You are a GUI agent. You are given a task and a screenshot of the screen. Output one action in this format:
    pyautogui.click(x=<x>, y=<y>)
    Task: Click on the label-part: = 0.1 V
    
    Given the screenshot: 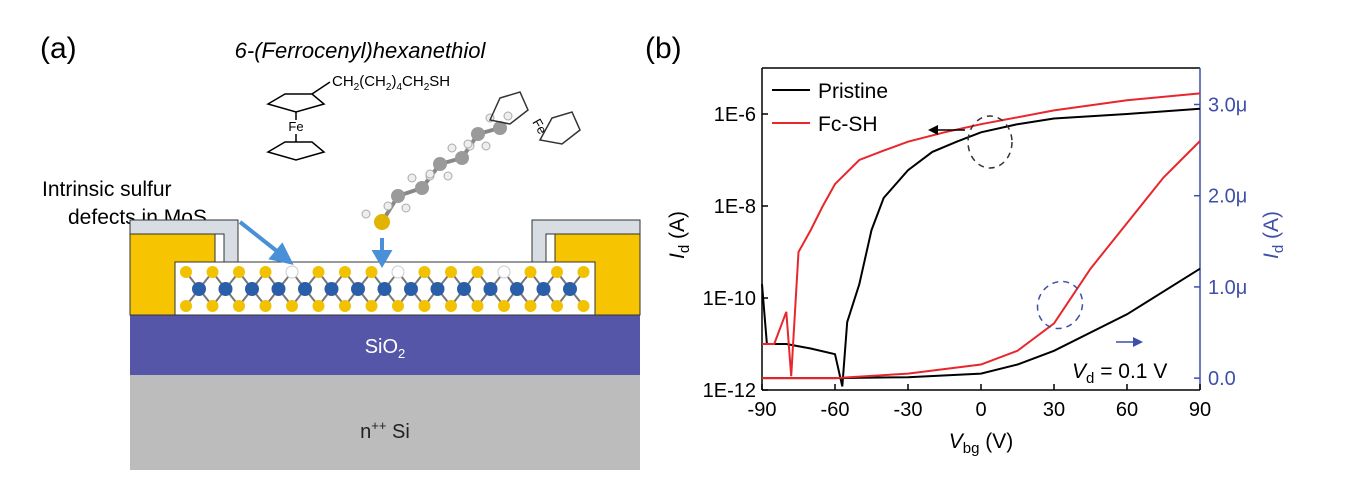 What is the action you would take?
    pyautogui.click(x=1130, y=371)
    